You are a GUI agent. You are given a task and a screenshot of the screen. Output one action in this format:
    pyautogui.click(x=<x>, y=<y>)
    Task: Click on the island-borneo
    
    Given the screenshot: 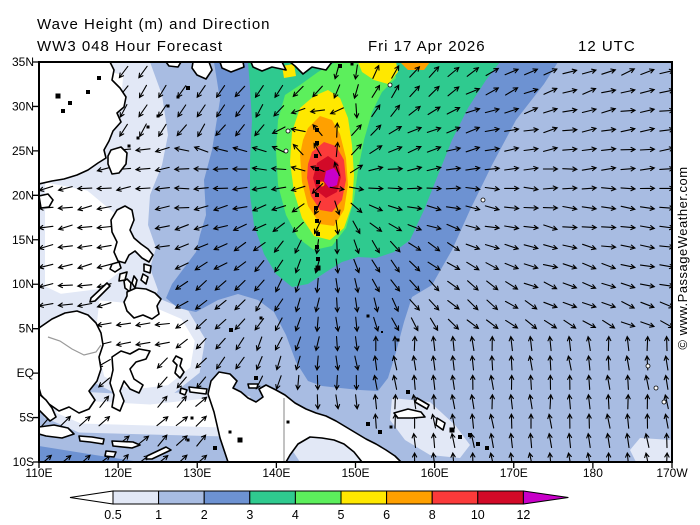 What is the action you would take?
    pyautogui.click(x=71, y=362)
    